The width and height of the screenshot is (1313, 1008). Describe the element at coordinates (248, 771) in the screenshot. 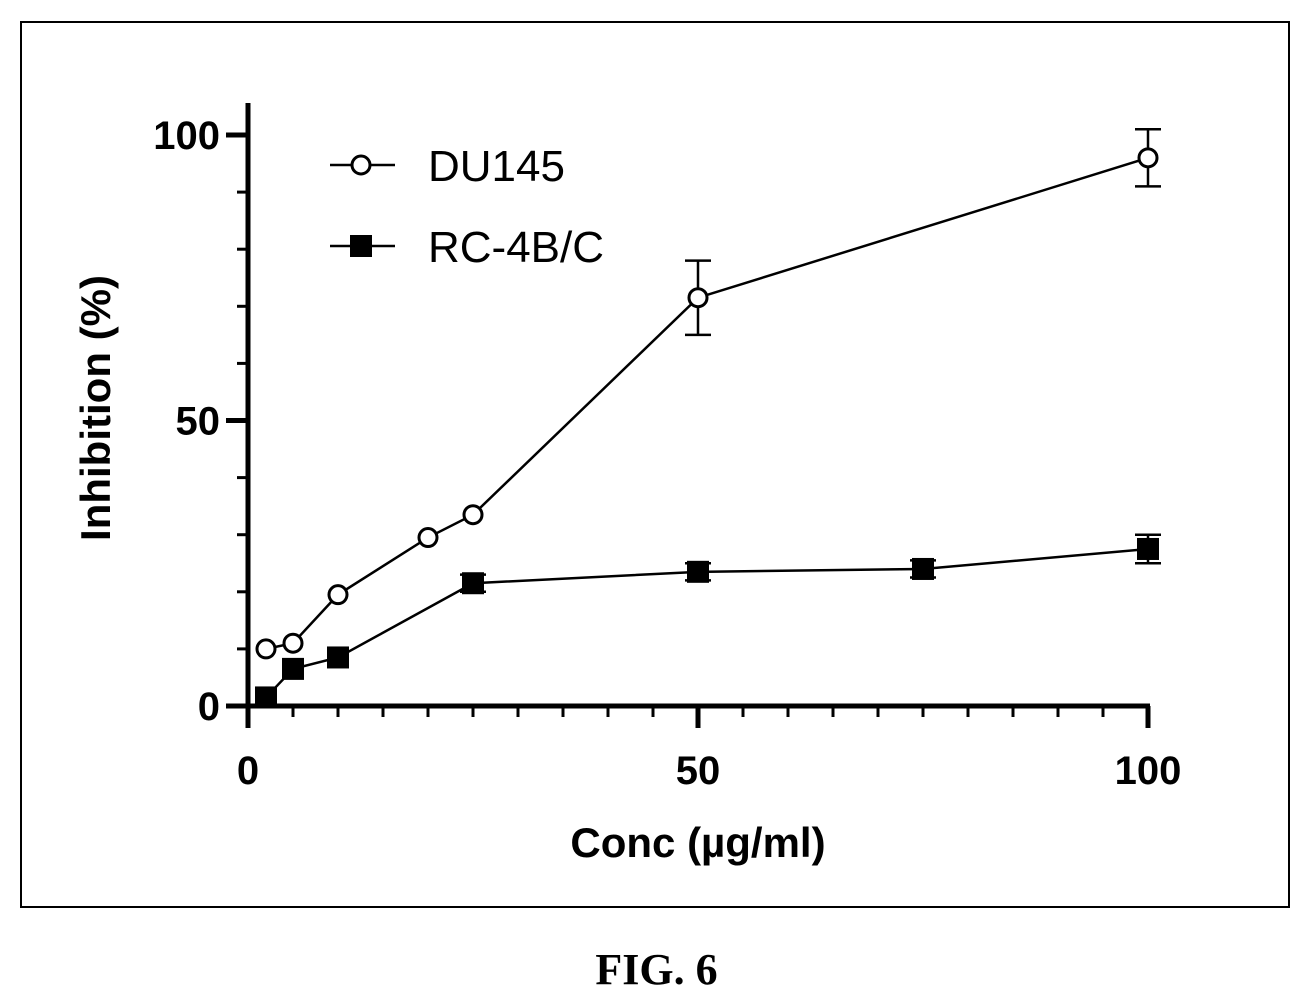

I see `x-tick-label: 0` at that location.